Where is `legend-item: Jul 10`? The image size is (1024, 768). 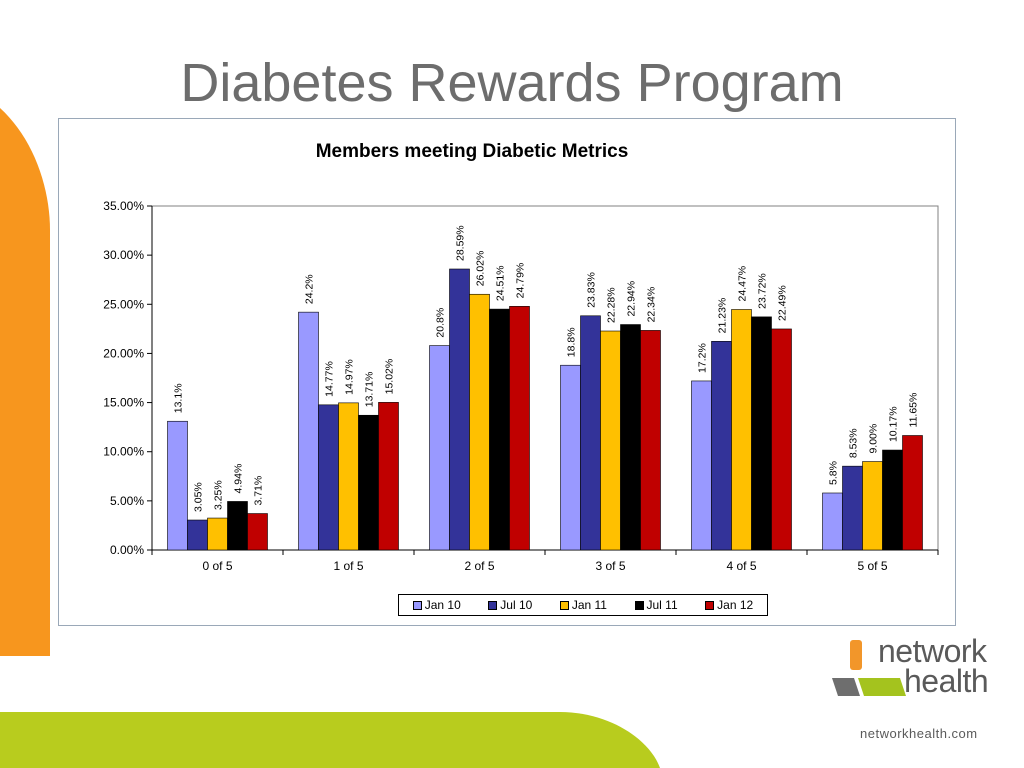 legend-item: Jul 10 is located at coordinates (510, 605).